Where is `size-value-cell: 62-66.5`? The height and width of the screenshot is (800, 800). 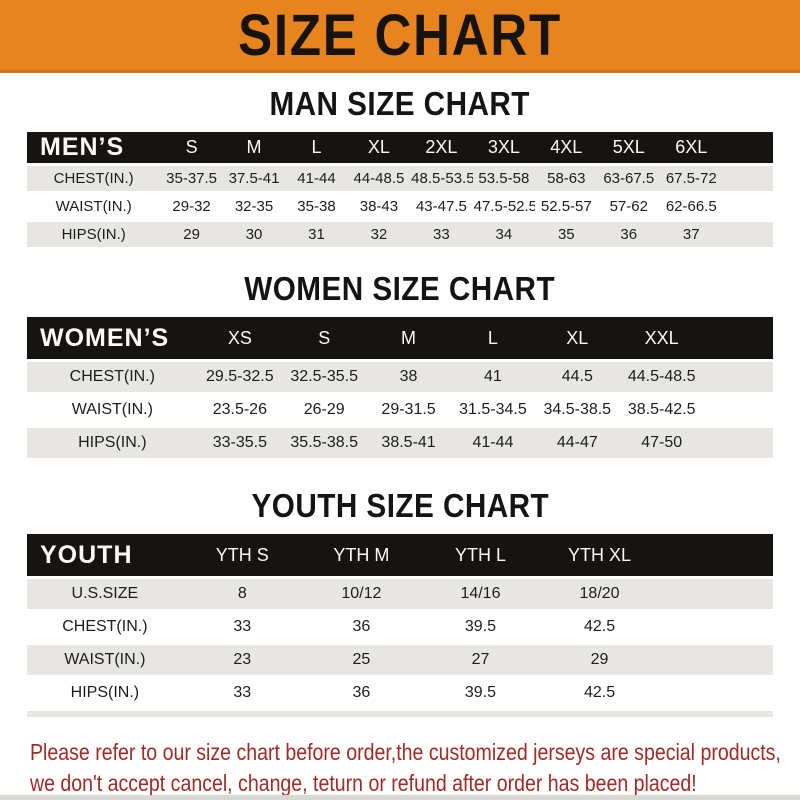
size-value-cell: 62-66.5 is located at coordinates (691, 206).